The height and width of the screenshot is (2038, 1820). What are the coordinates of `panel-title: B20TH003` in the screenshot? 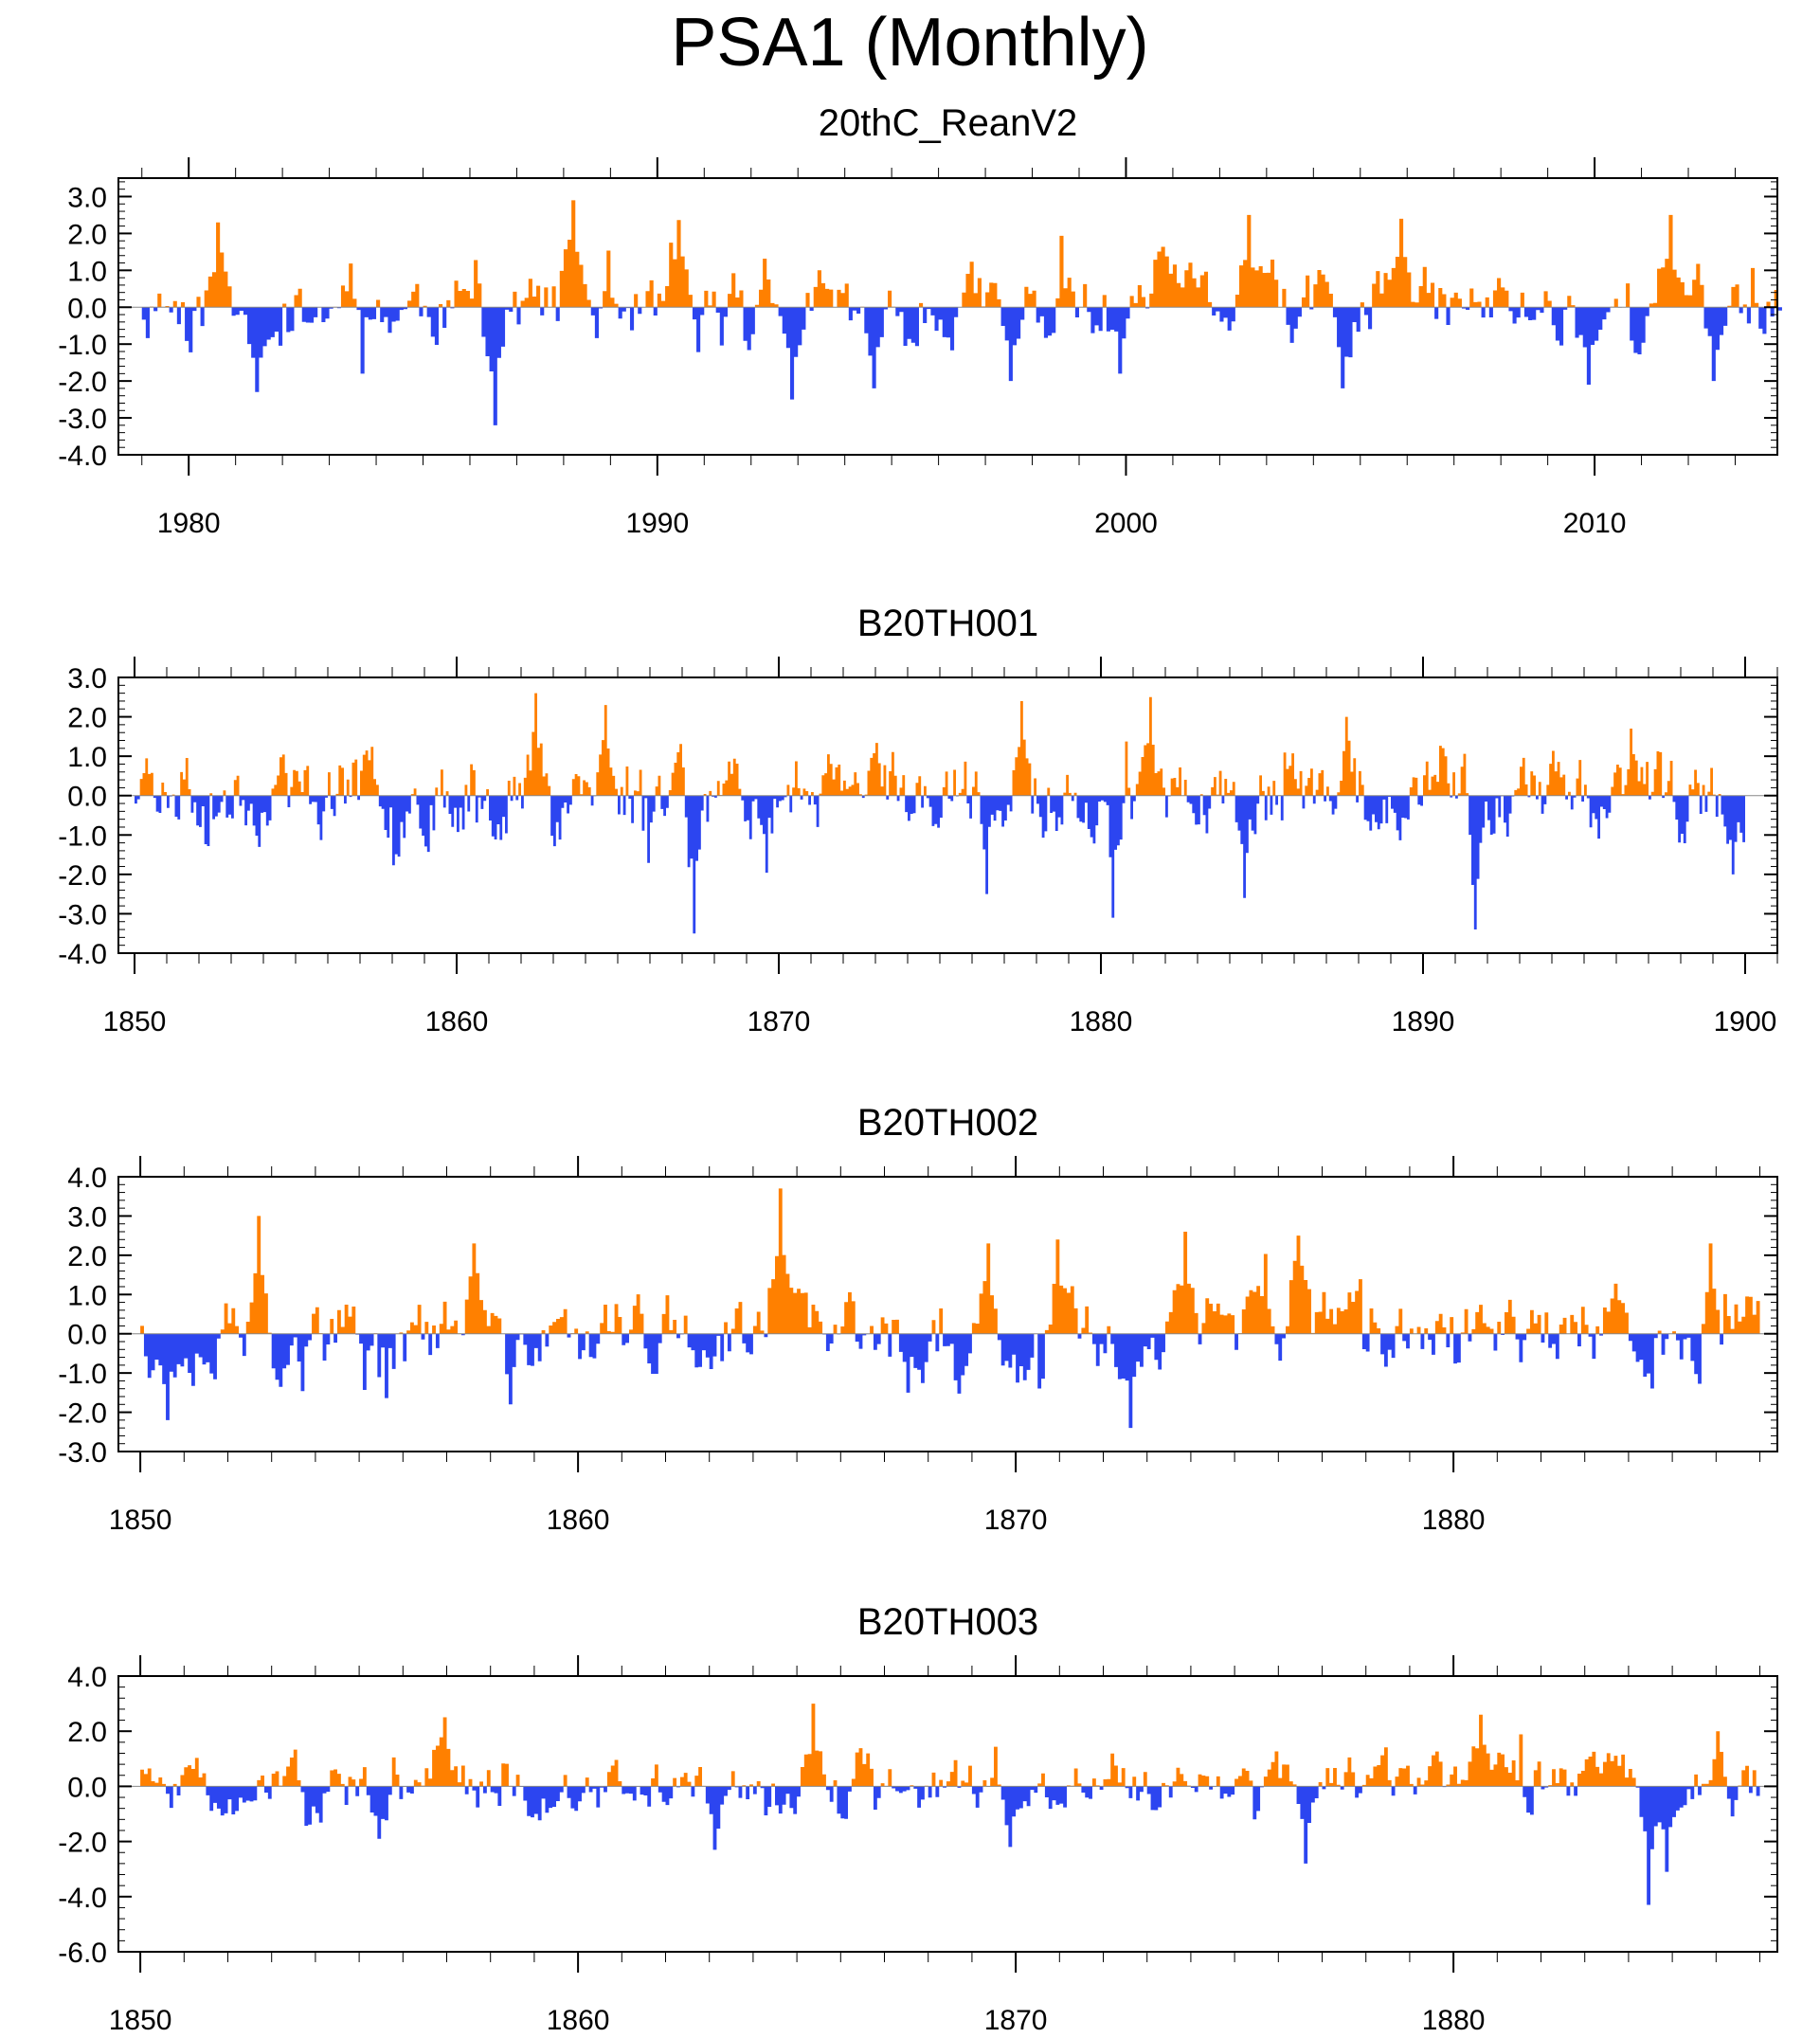 It's located at (948, 1622).